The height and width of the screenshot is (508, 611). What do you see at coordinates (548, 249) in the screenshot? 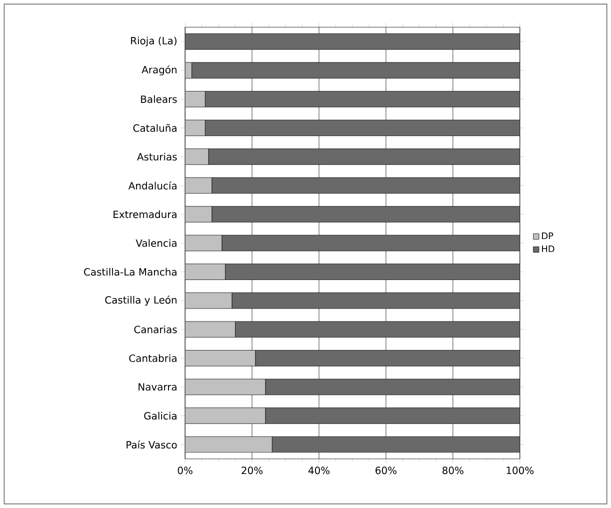
I see `legend-label: HD` at bounding box center [548, 249].